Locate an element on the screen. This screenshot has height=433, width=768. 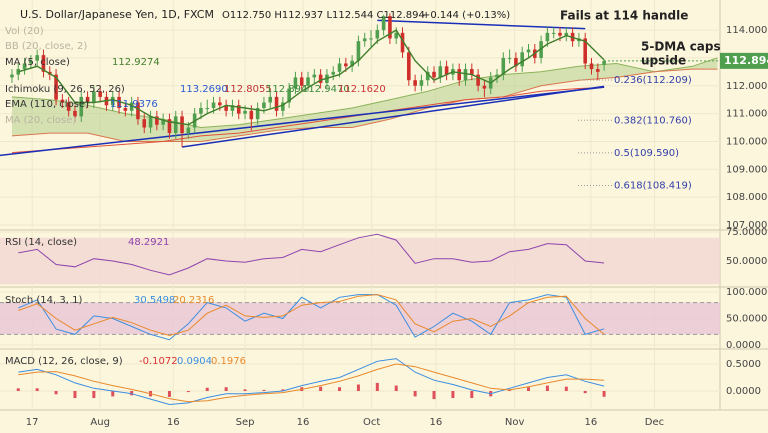
annotation: 5-DMA caps is located at coordinates (681, 47).